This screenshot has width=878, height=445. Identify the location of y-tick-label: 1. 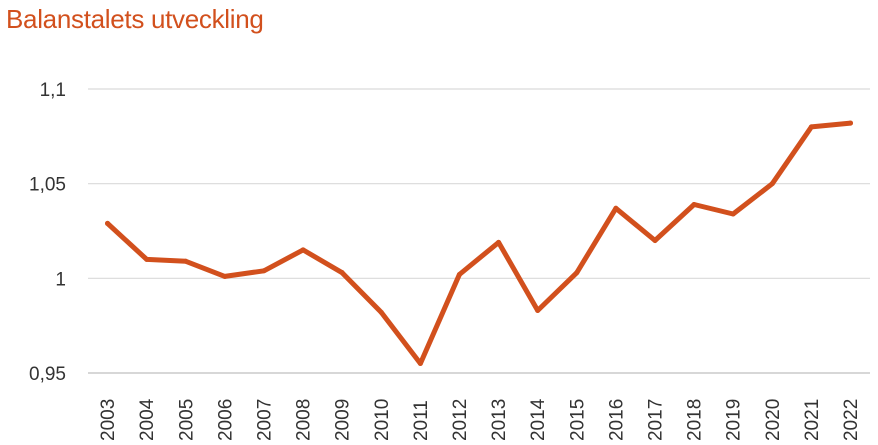
(60, 279).